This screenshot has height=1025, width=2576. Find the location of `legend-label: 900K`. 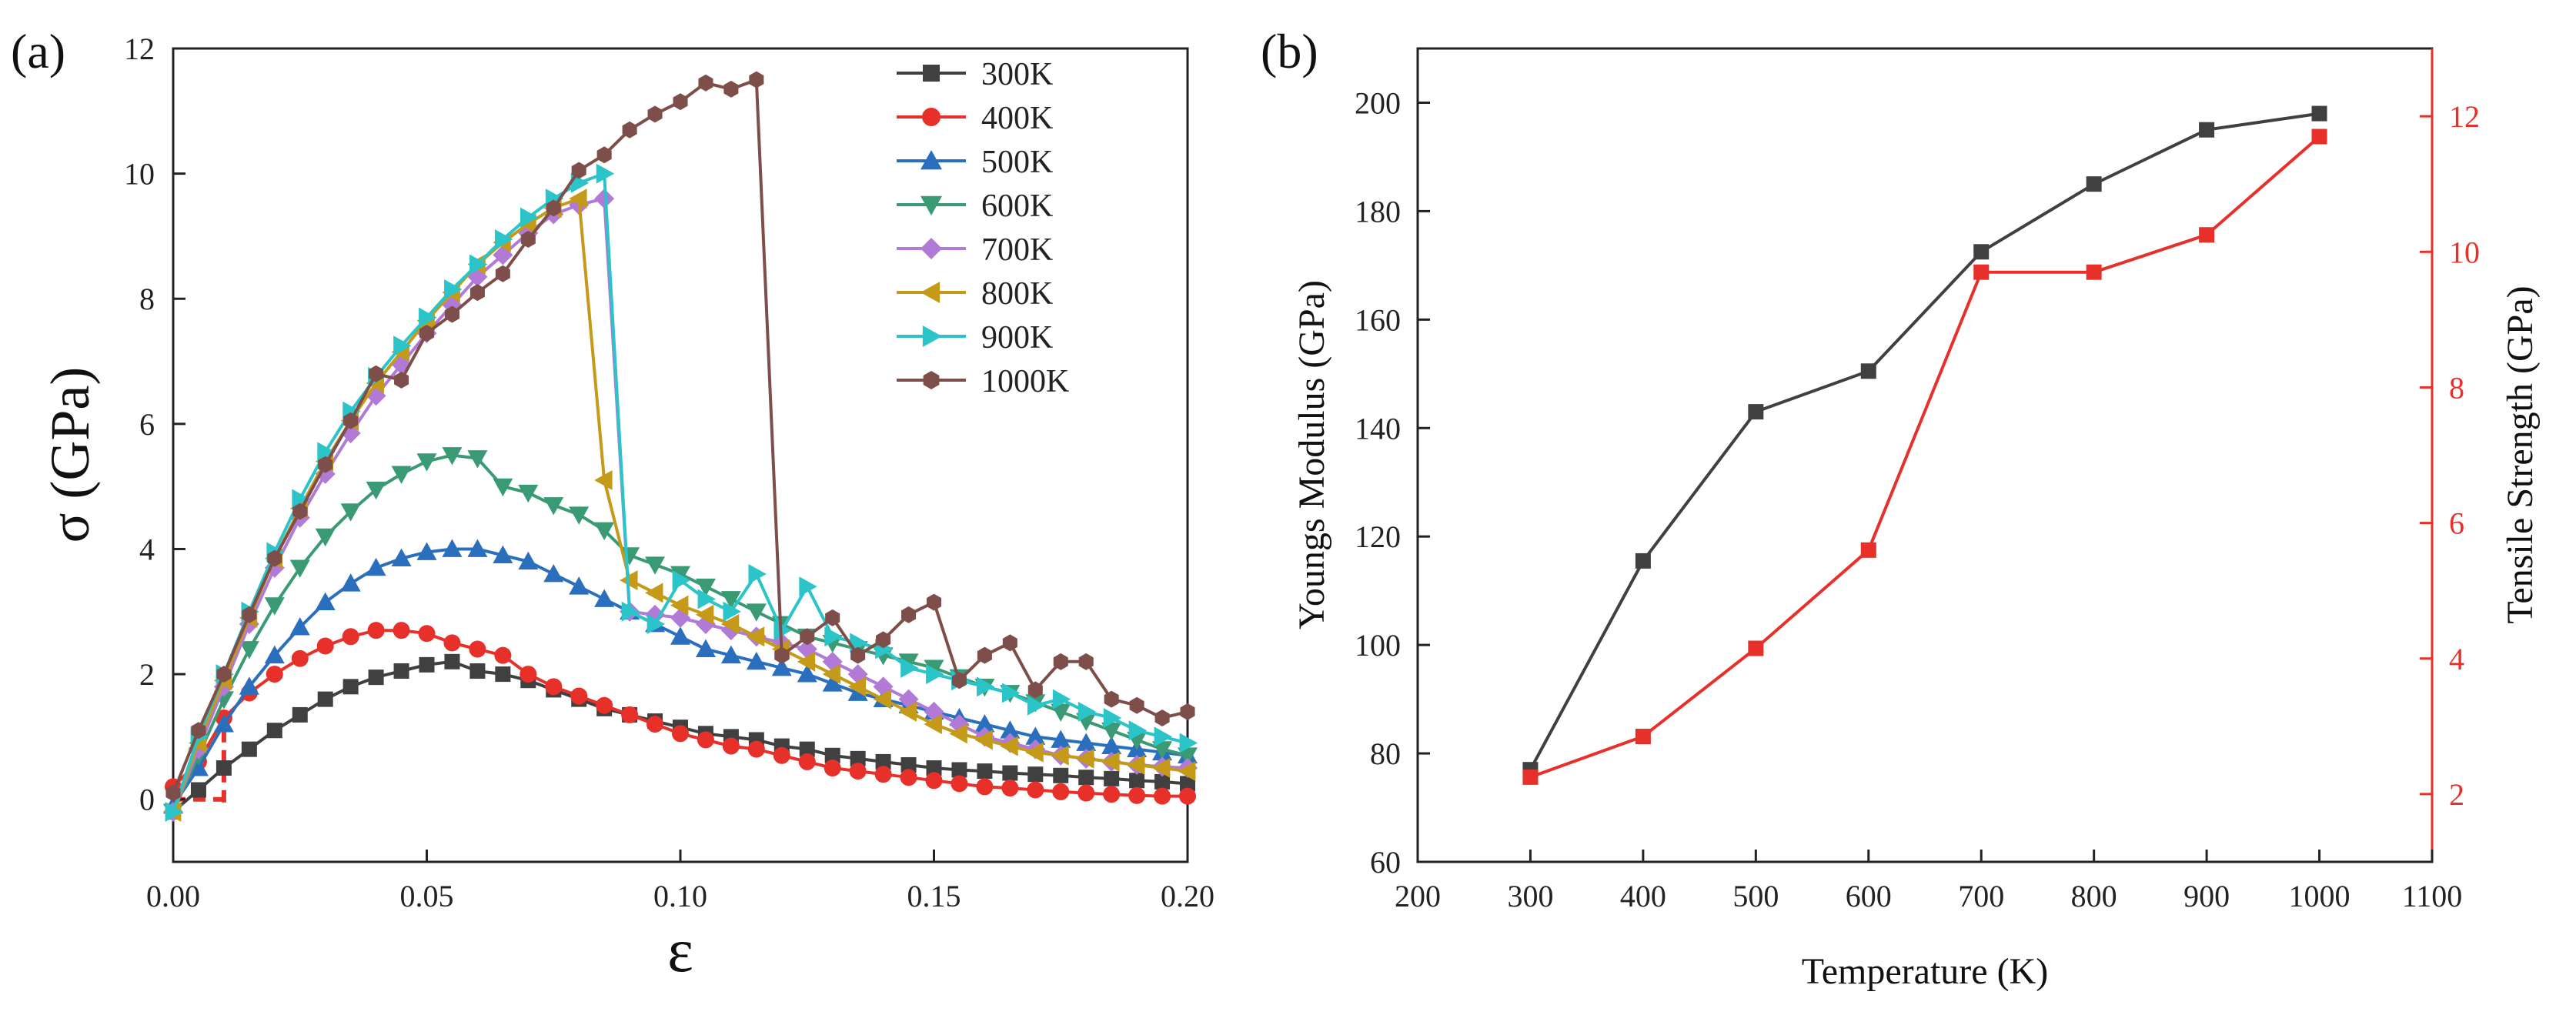

legend-label: 900K is located at coordinates (1017, 338).